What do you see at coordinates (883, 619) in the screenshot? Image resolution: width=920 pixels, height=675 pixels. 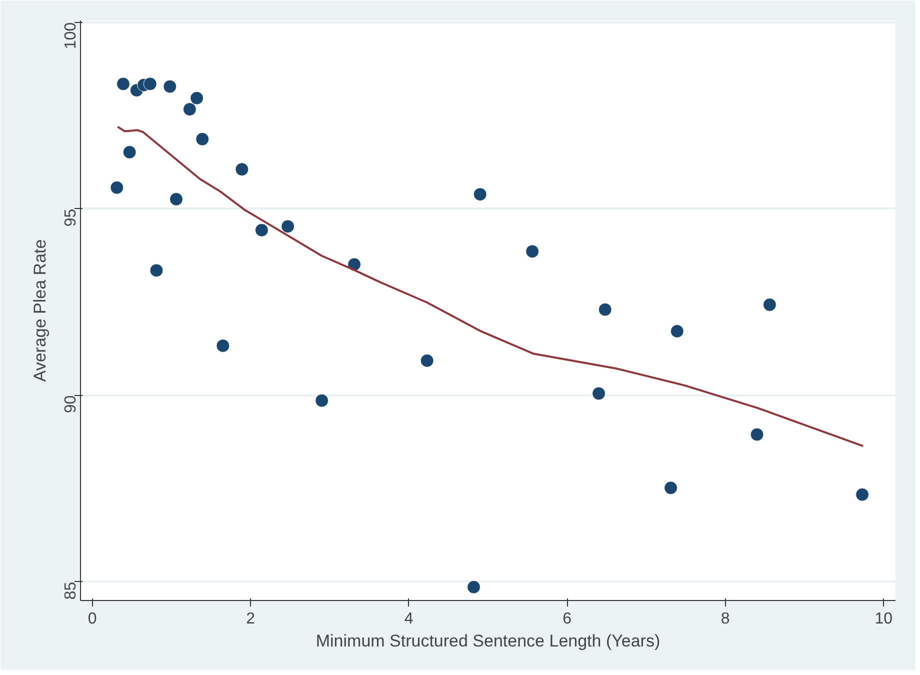 I see `x-tick-label: 10` at bounding box center [883, 619].